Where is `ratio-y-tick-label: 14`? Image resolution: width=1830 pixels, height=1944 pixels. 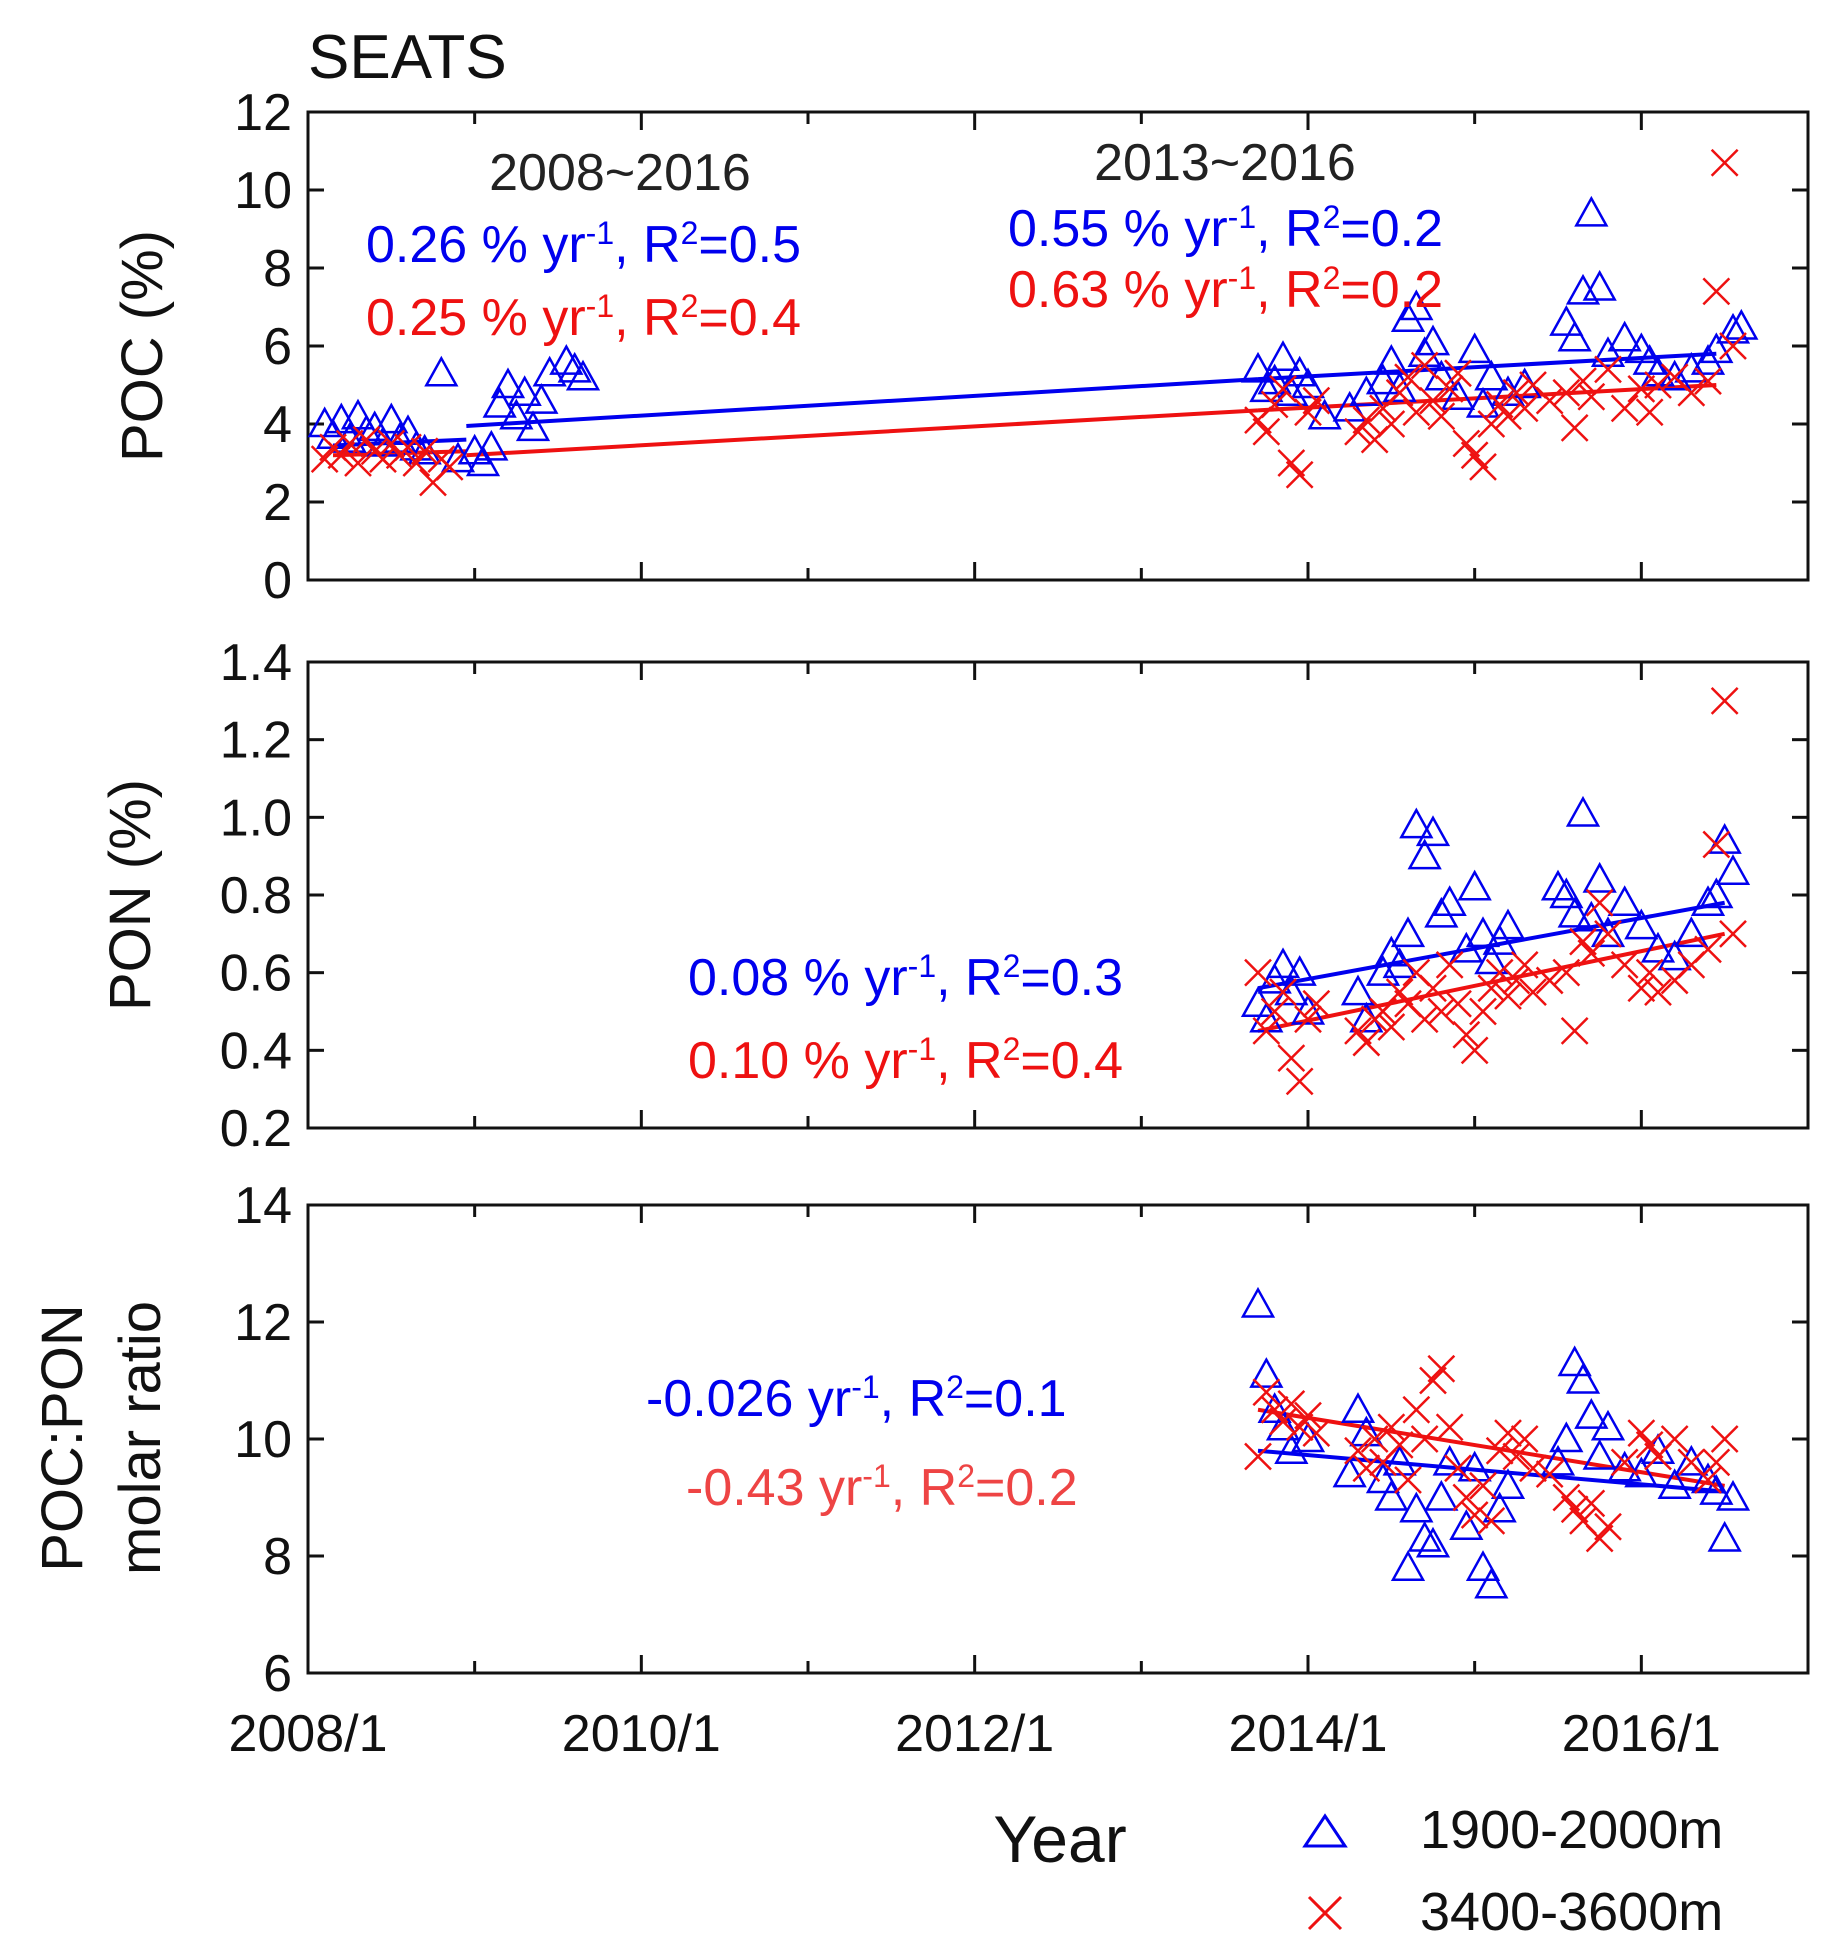
ratio-y-tick-label: 14 is located at coordinates (263, 1206).